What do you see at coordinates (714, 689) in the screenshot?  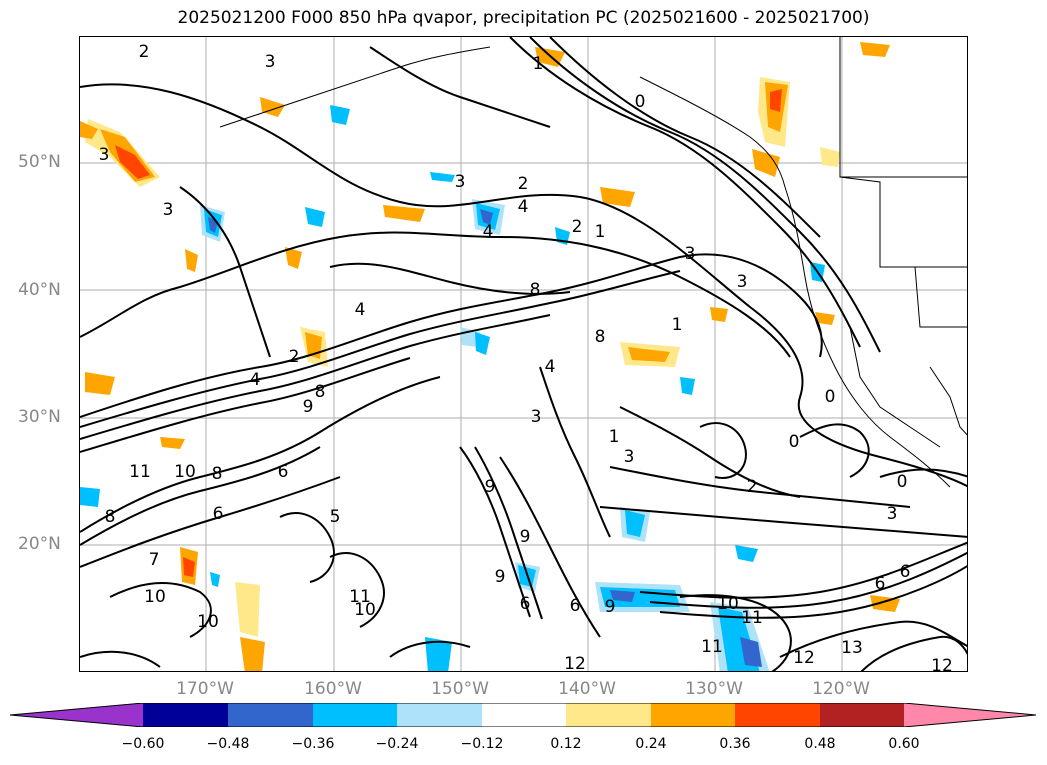 I see `lon-label-130w: 130°W` at bounding box center [714, 689].